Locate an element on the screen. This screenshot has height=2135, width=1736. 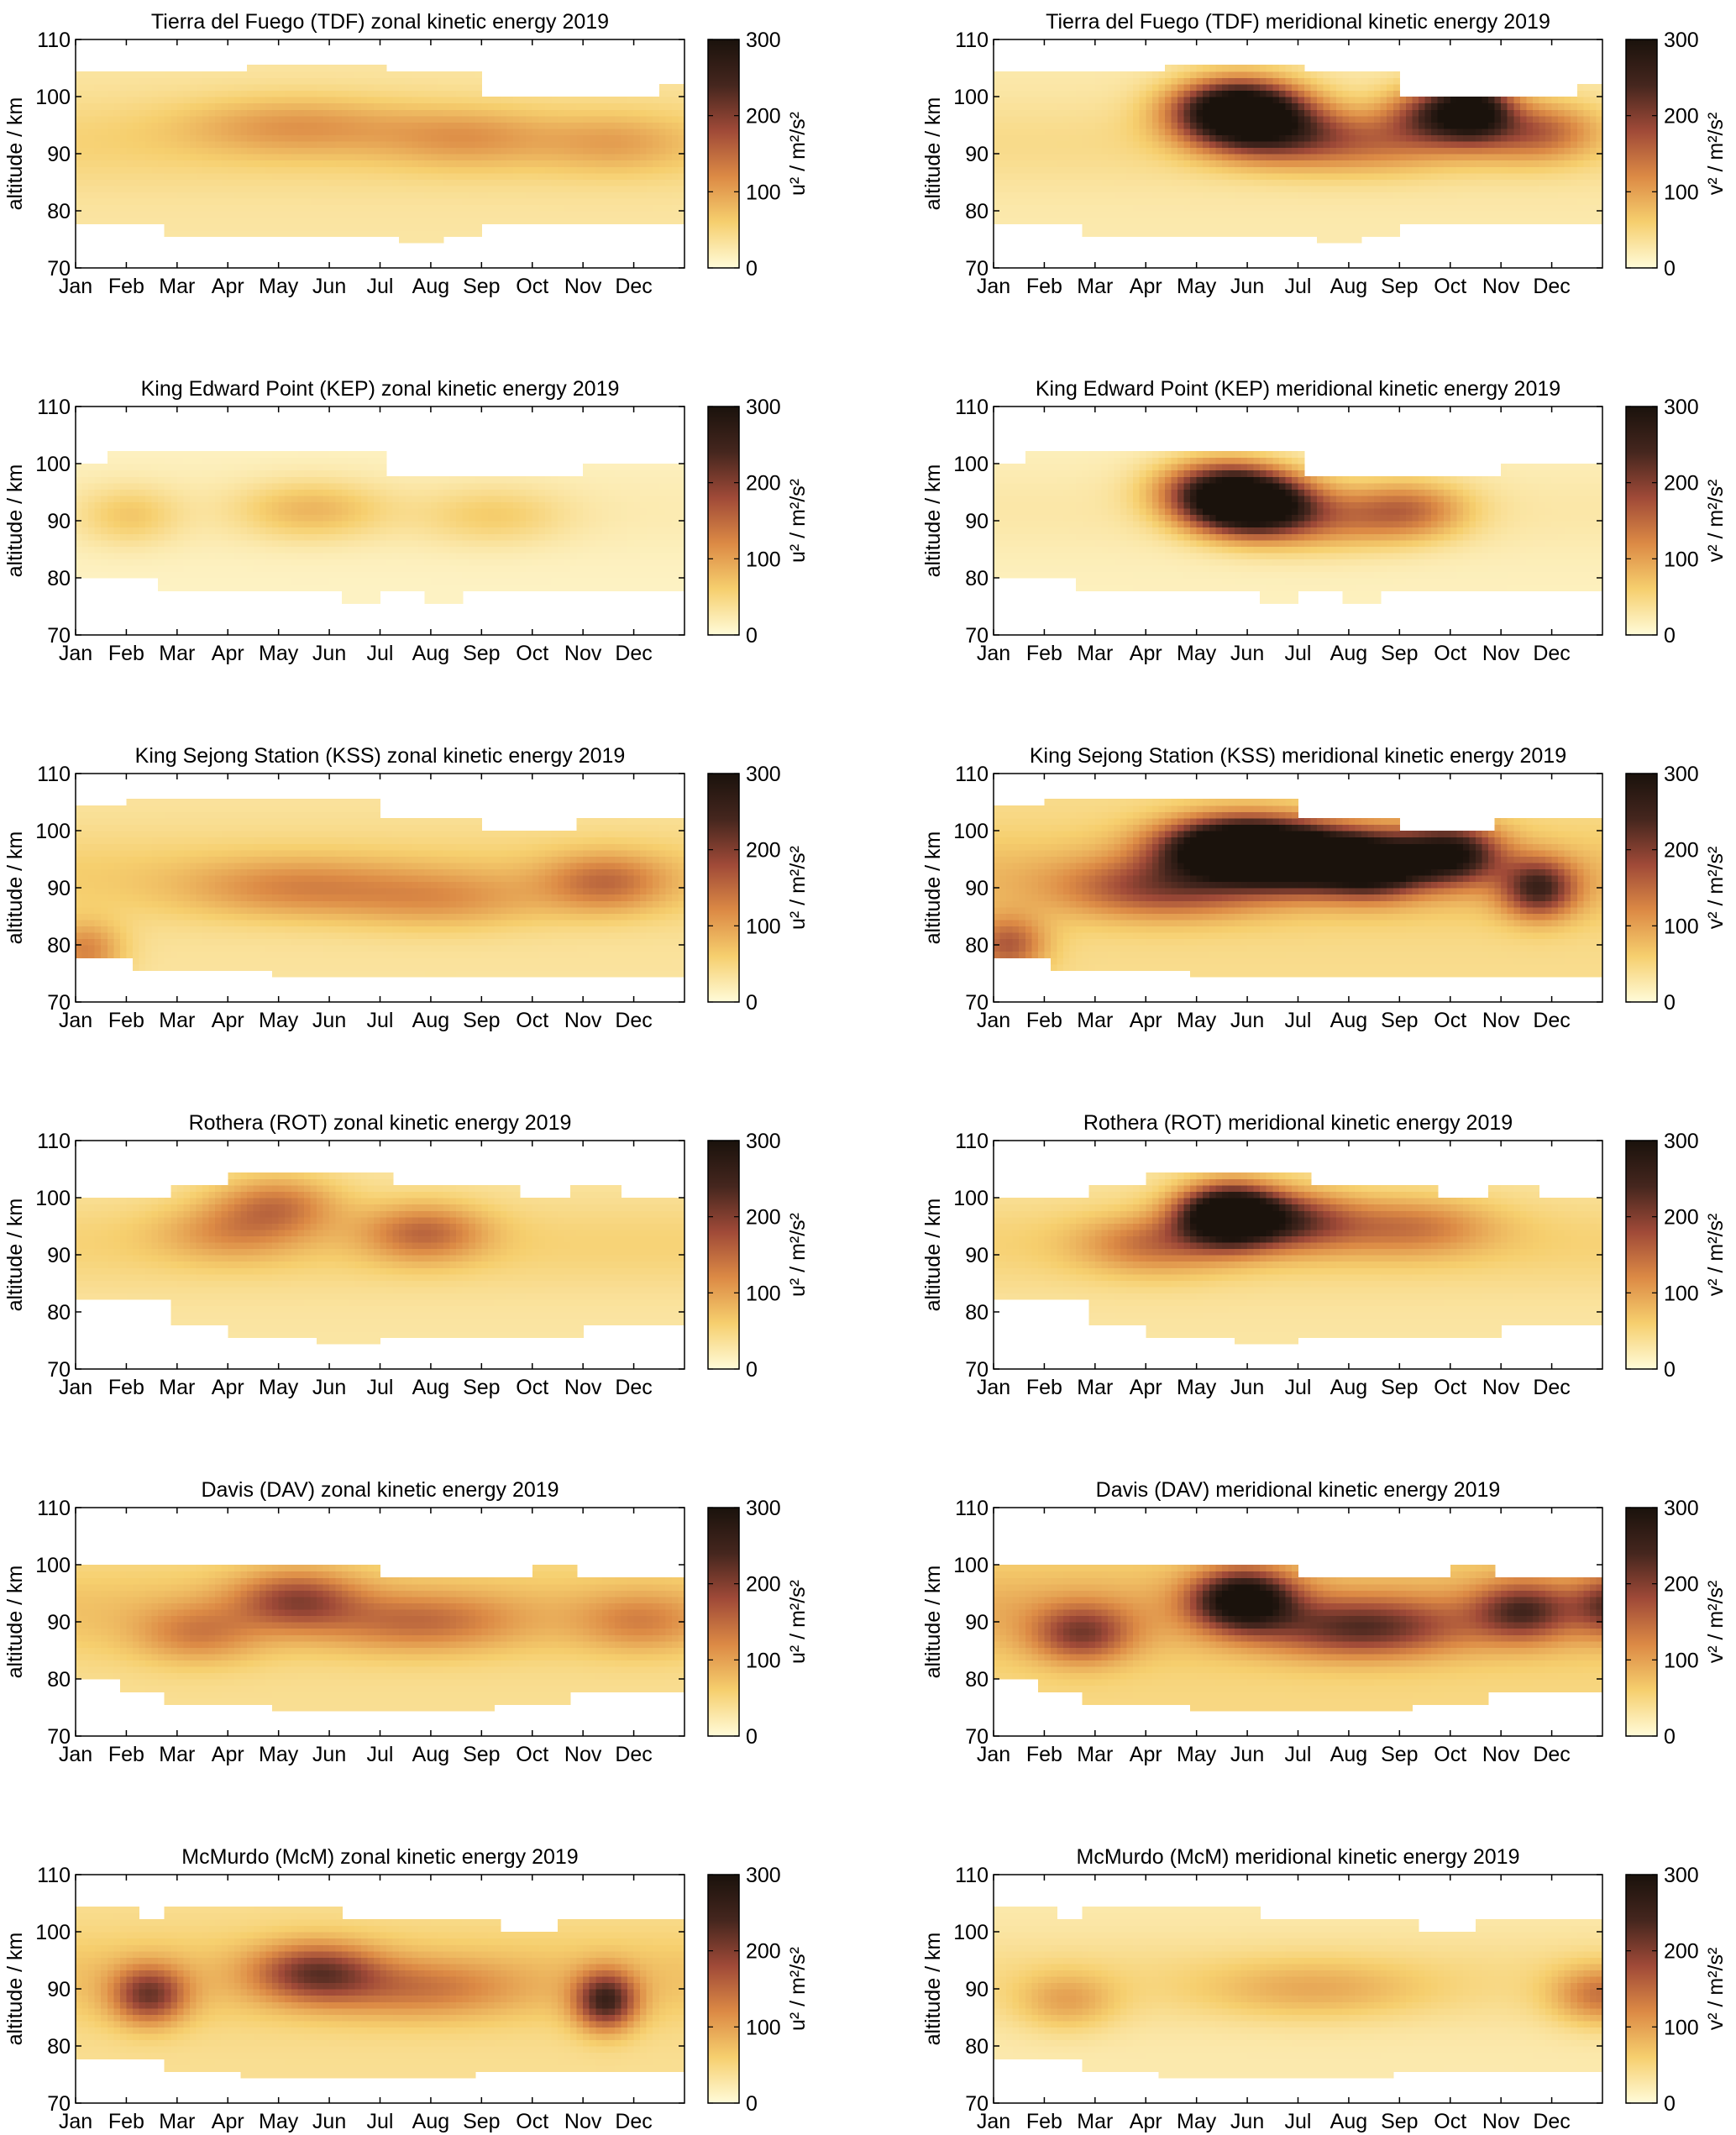
x-tick-label: Mar is located at coordinates (1095, 286).